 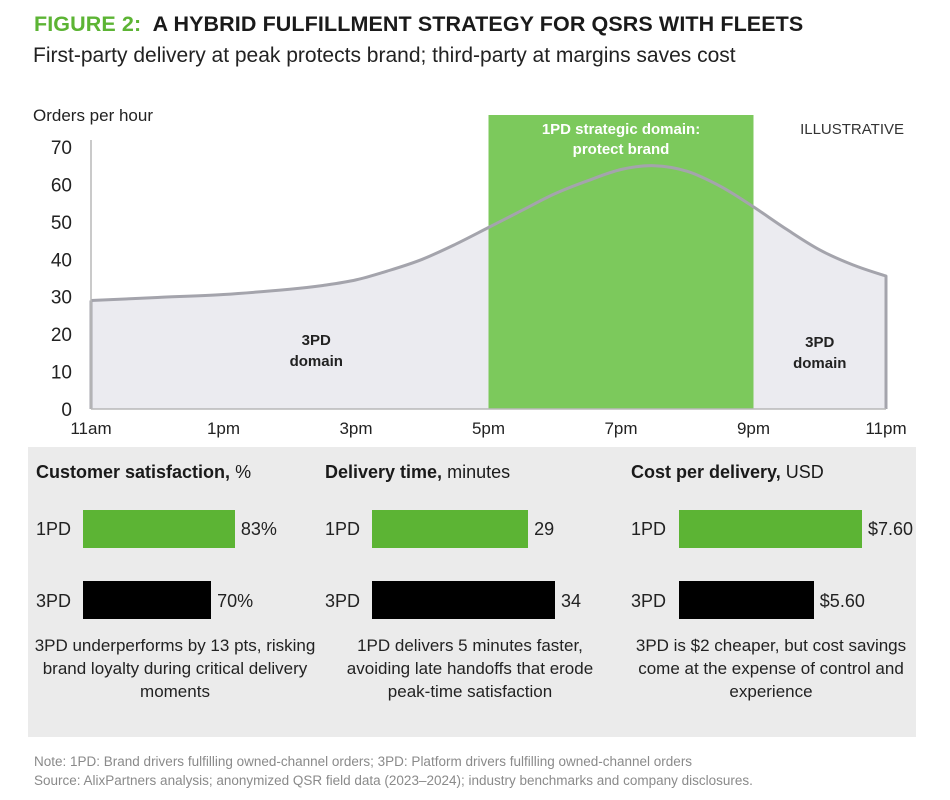 What do you see at coordinates (488, 428) in the screenshot?
I see `x-tick-label: 5pm` at bounding box center [488, 428].